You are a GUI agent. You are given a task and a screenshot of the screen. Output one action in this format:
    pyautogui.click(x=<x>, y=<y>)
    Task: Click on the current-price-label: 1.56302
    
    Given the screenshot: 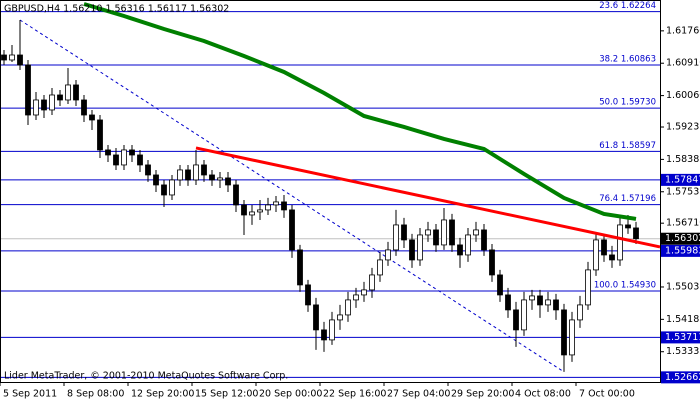 What is the action you would take?
    pyautogui.click(x=682, y=238)
    